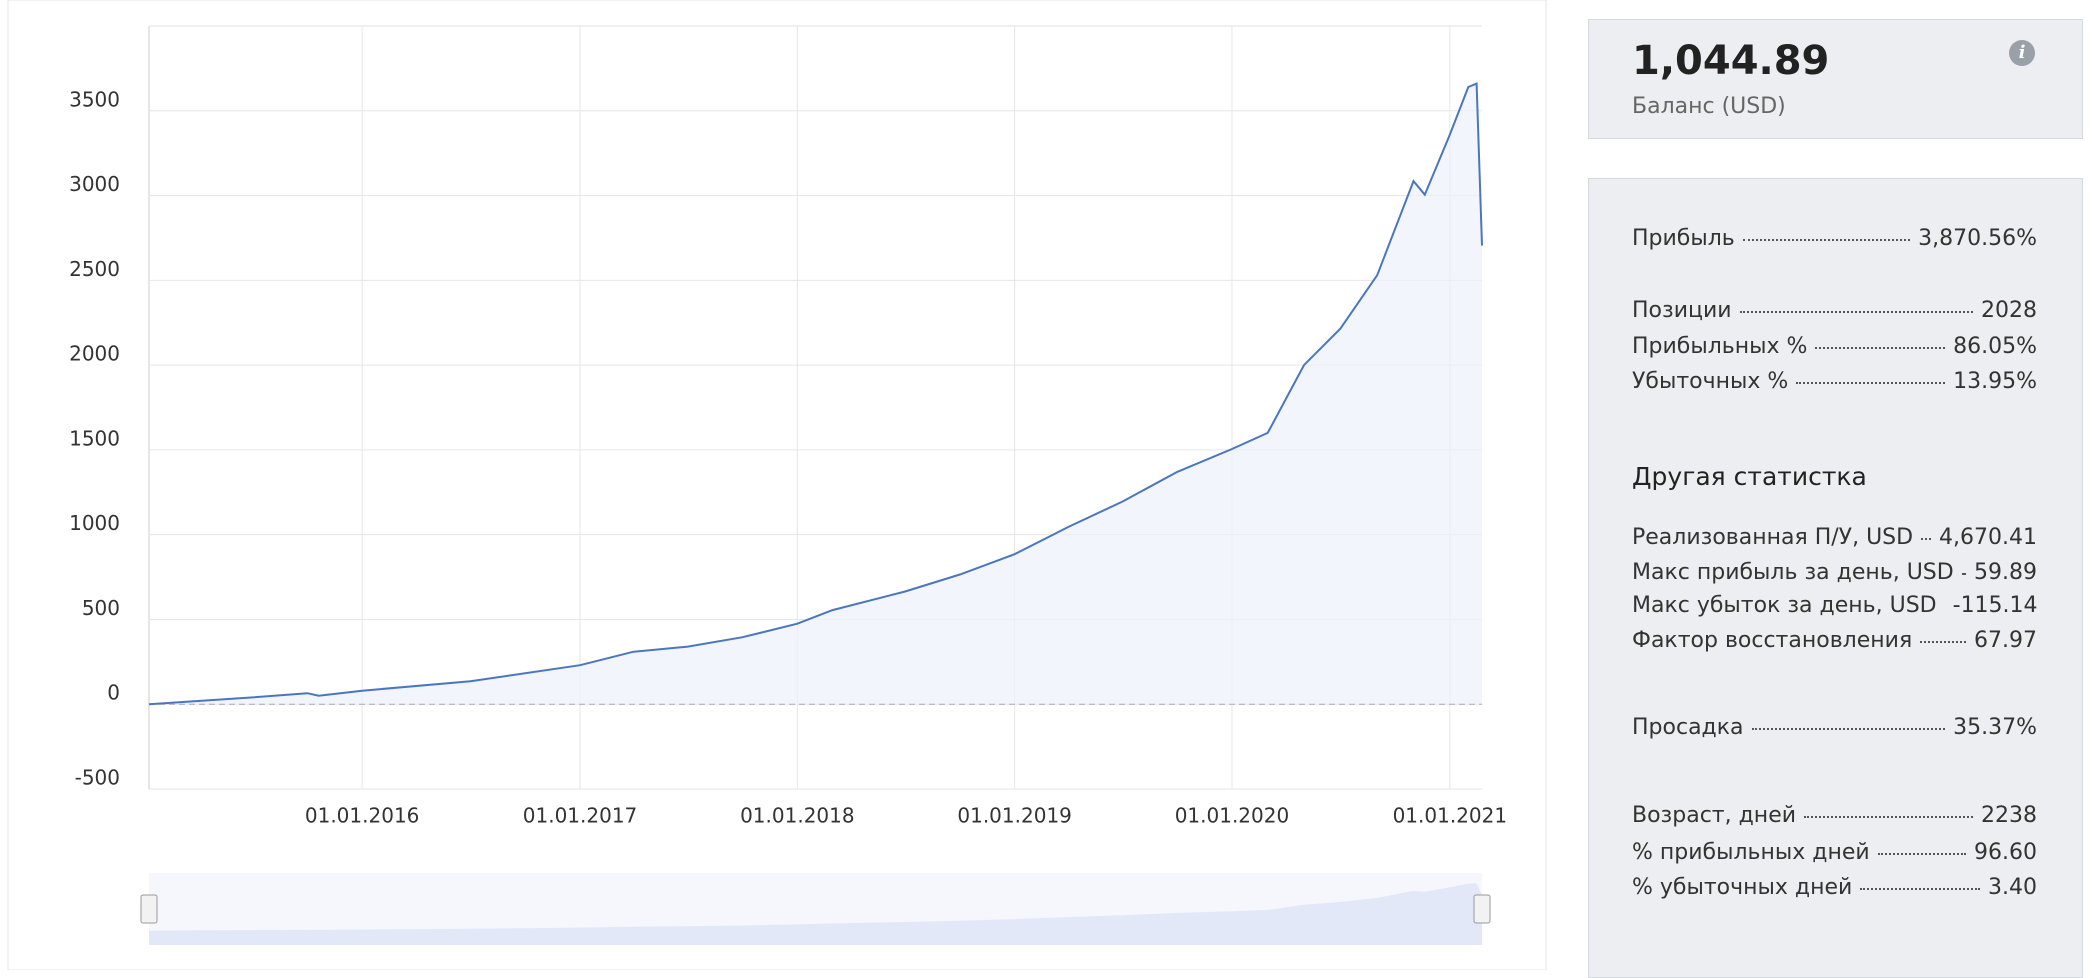  I want to click on info-icon: i, so click(2022, 53).